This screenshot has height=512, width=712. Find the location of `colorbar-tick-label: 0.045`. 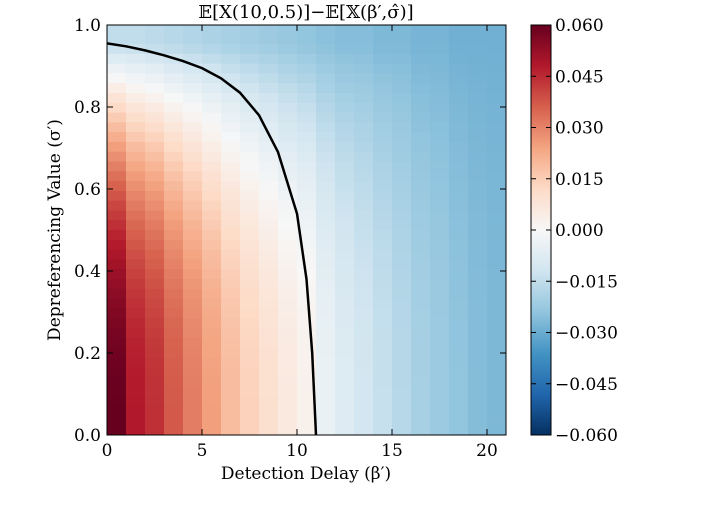

colorbar-tick-label: 0.045 is located at coordinates (579, 77).